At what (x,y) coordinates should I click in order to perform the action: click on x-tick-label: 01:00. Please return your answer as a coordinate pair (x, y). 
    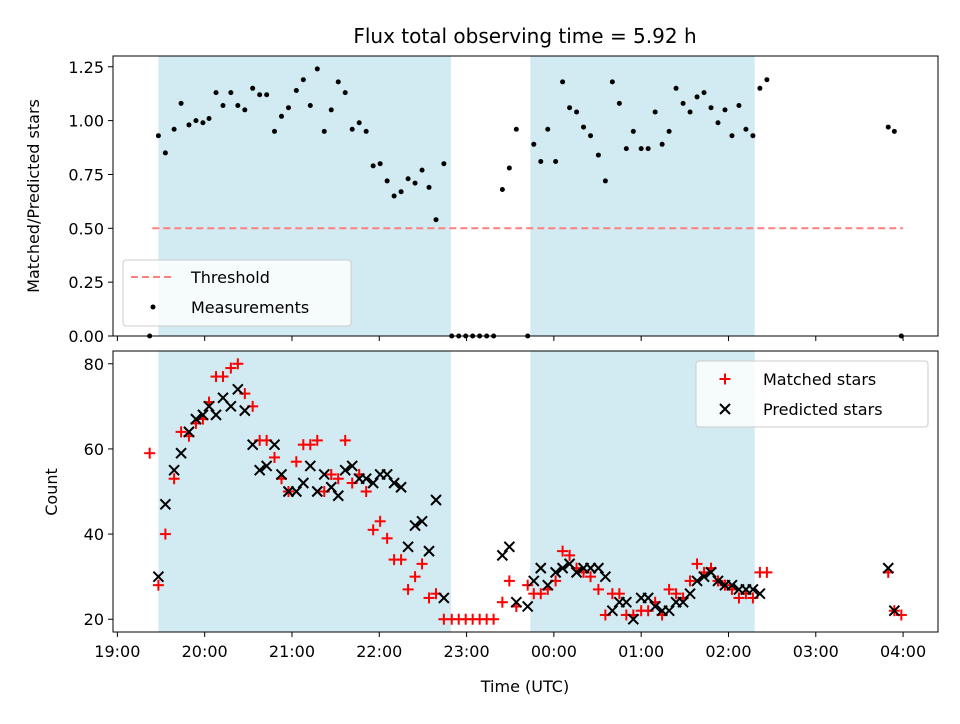
    Looking at the image, I should click on (641, 651).